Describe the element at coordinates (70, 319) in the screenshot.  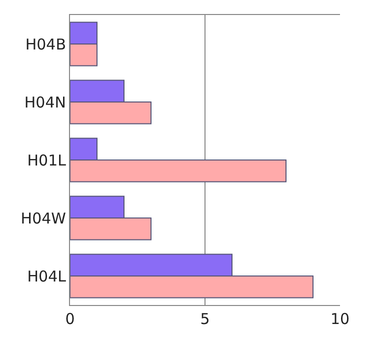
I see `x-tick-label: 0` at that location.